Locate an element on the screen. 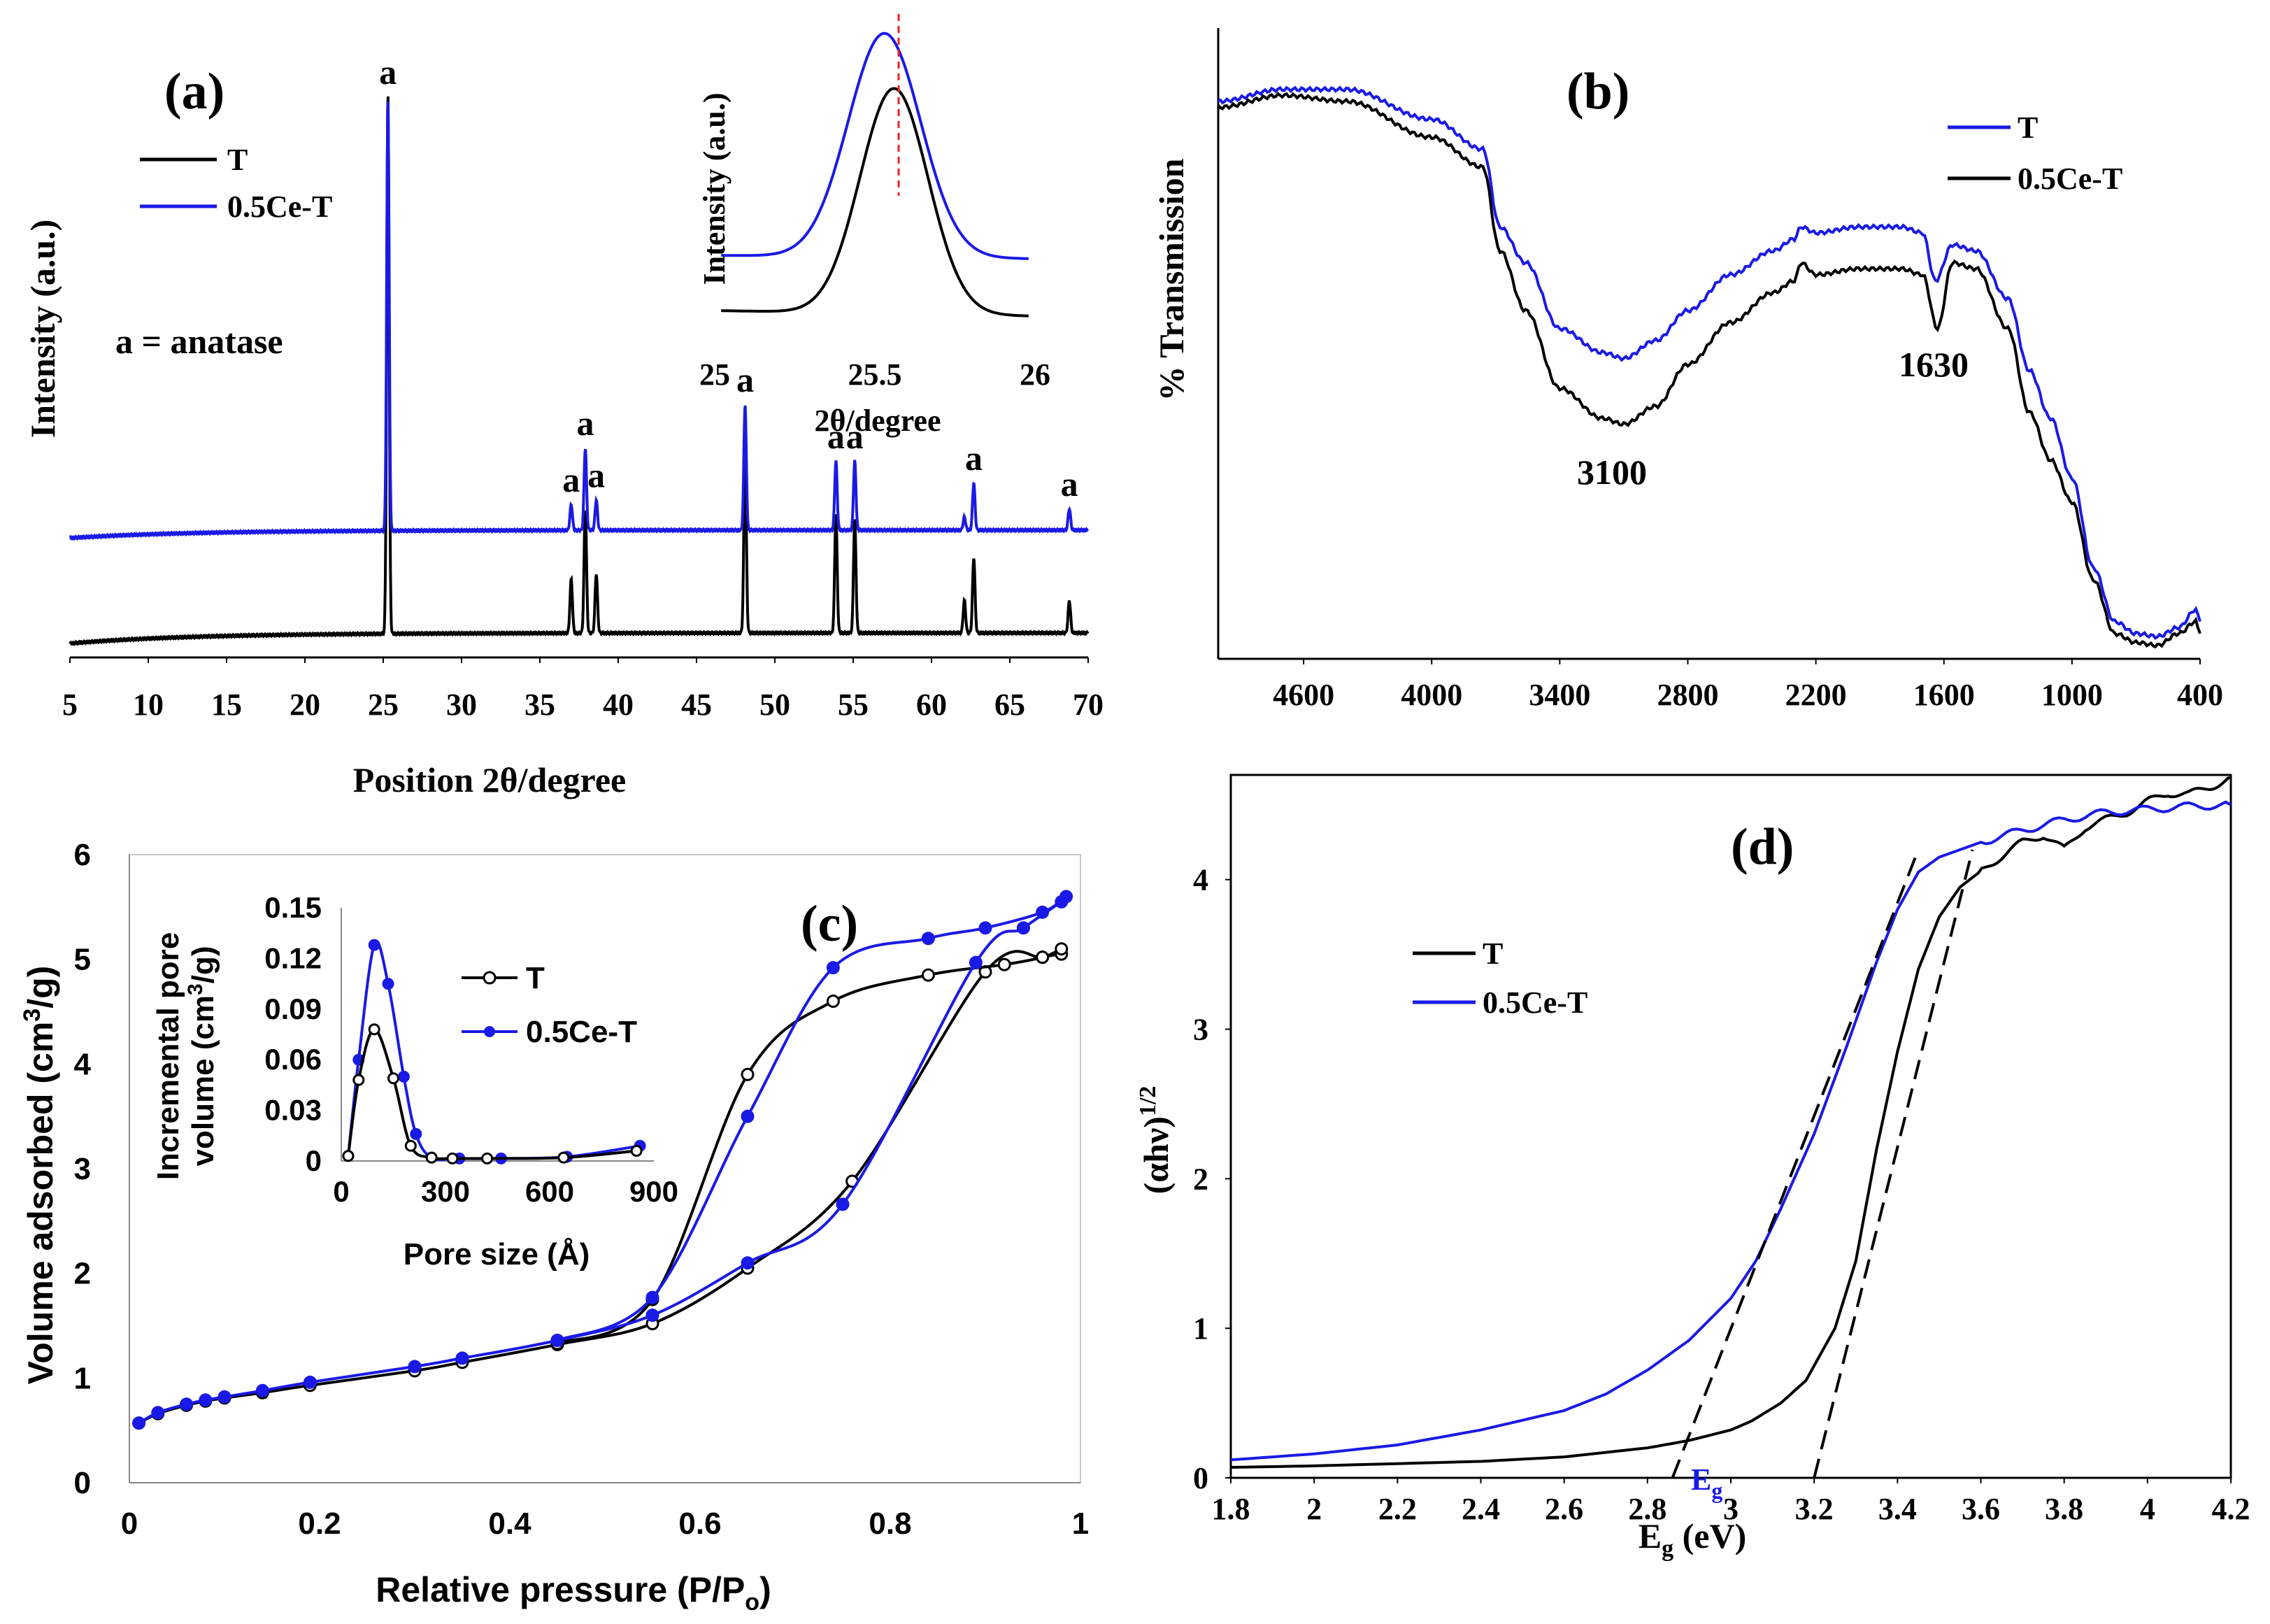 The width and height of the screenshot is (2270, 1624). panel-d-y-tick-label: 4 is located at coordinates (1200, 880).